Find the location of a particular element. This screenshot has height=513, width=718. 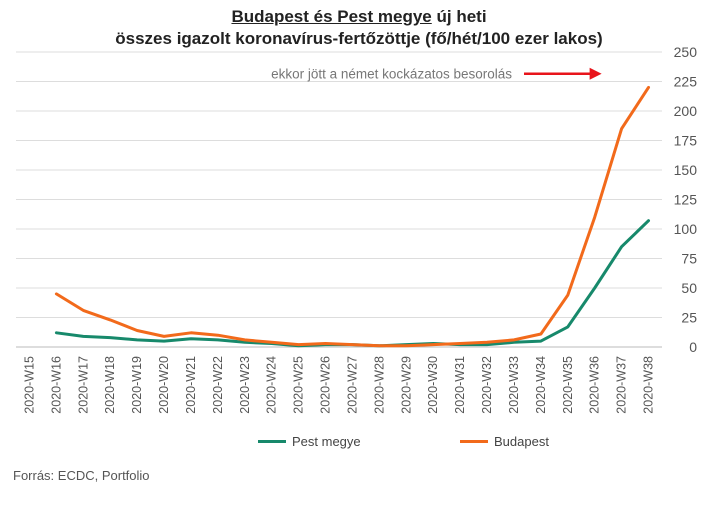

source-note: Forrás: ECDC, Portfolio is located at coordinates (81, 475).